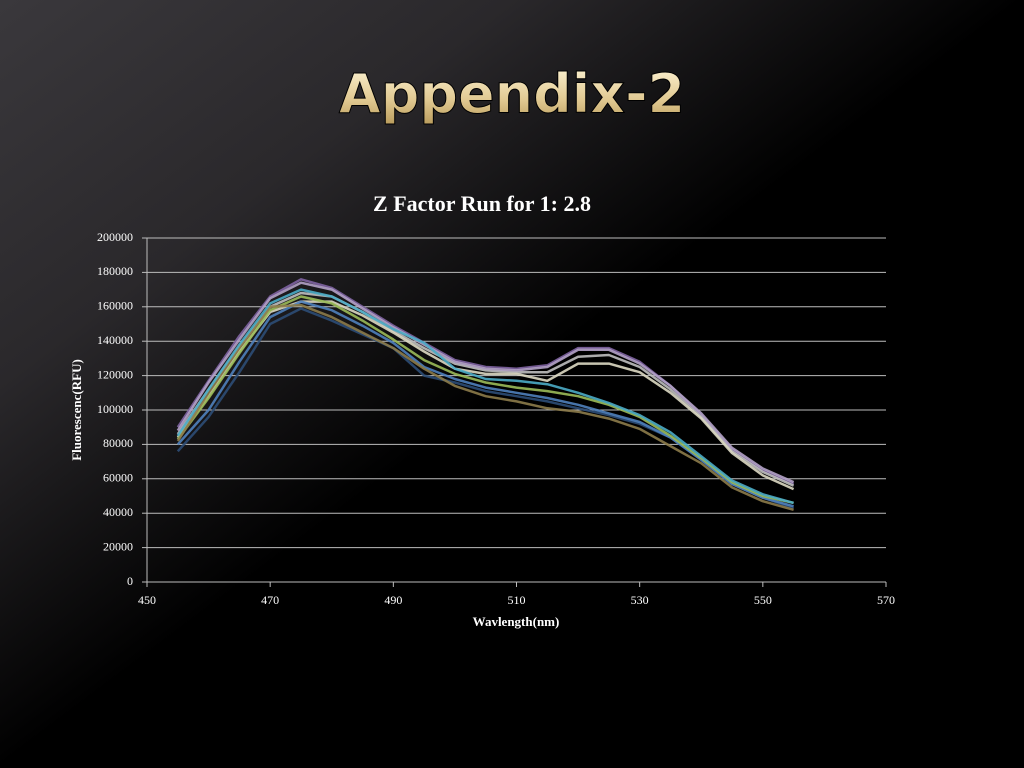  Describe the element at coordinates (115, 340) in the screenshot. I see `y-tick-label: 140000` at that location.